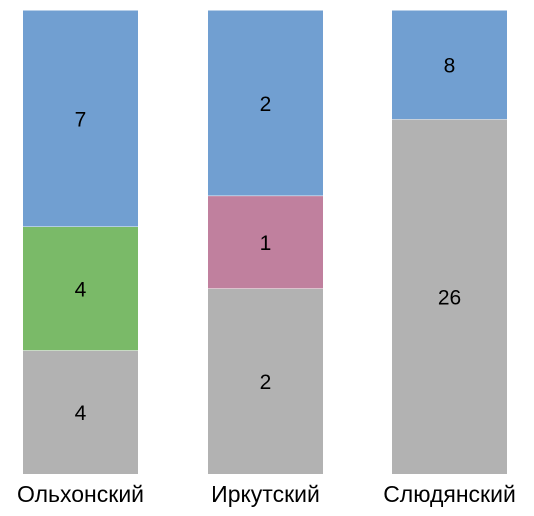 Image resolution: width=534 pixels, height=516 pixels. What do you see at coordinates (80, 494) in the screenshot?
I see `category-label: Ольхонский` at bounding box center [80, 494].